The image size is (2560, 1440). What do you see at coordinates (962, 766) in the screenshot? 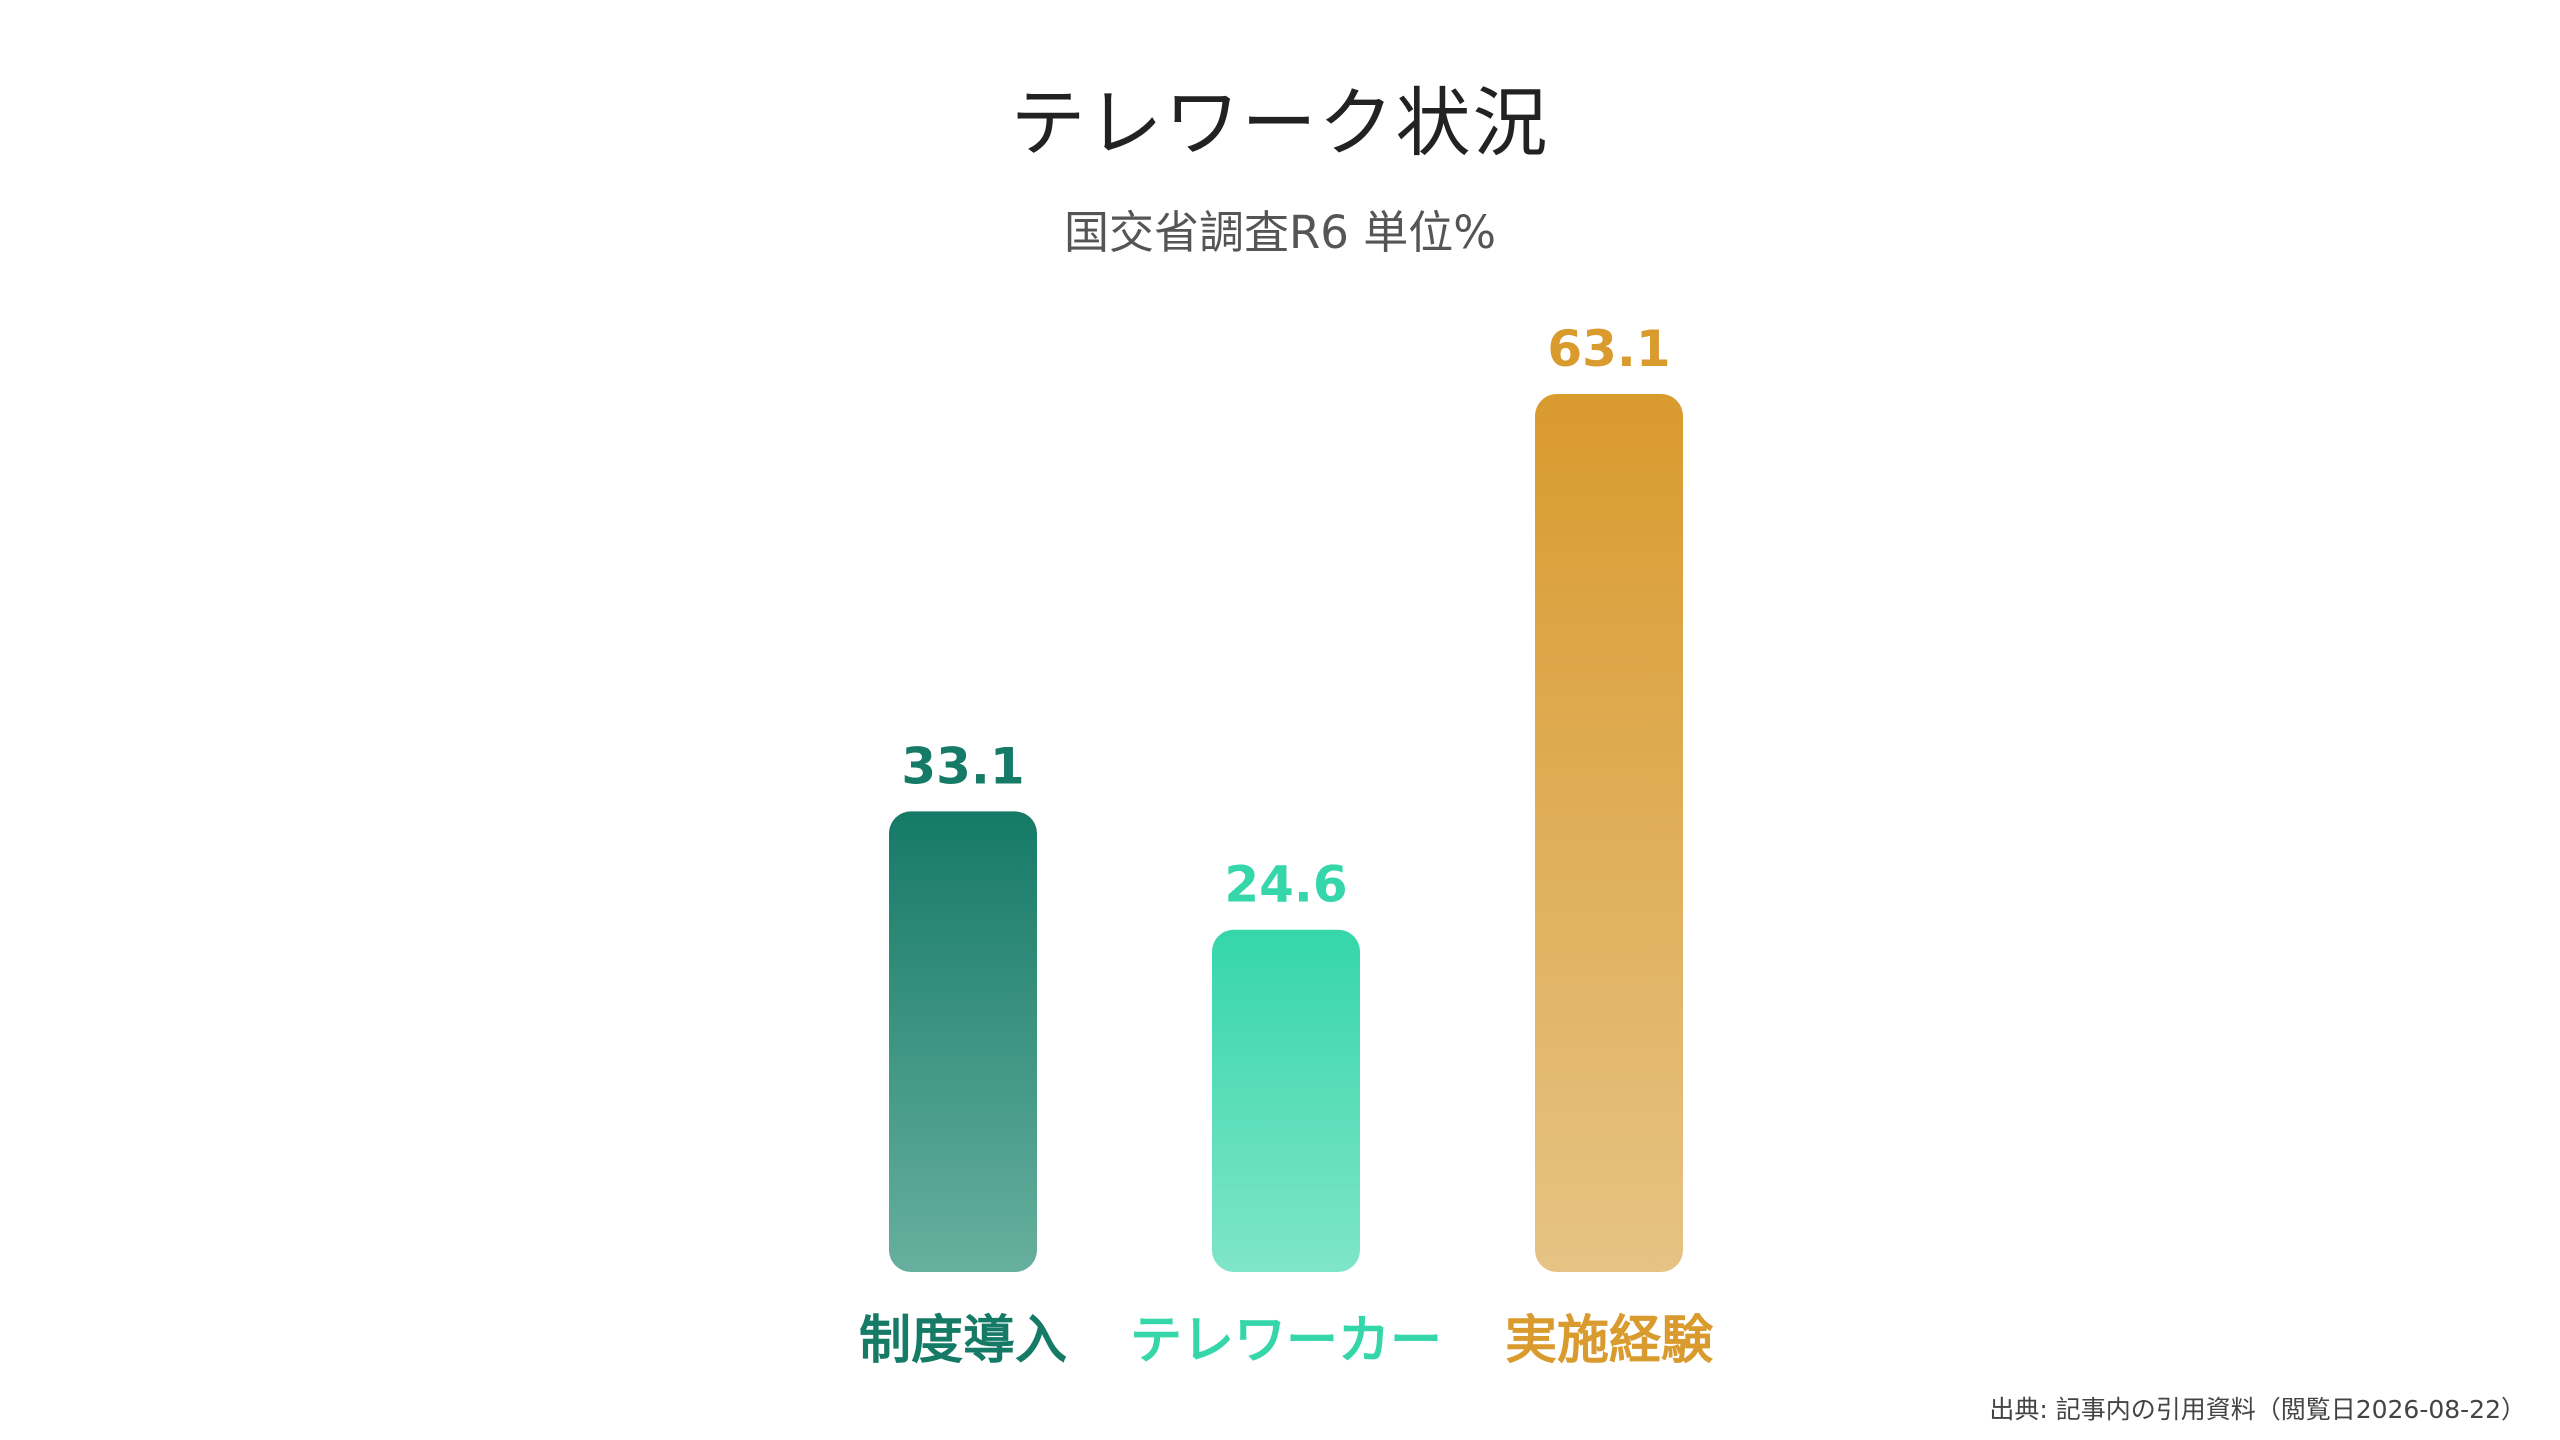
I see `value-label-0: 33.1` at bounding box center [962, 766].